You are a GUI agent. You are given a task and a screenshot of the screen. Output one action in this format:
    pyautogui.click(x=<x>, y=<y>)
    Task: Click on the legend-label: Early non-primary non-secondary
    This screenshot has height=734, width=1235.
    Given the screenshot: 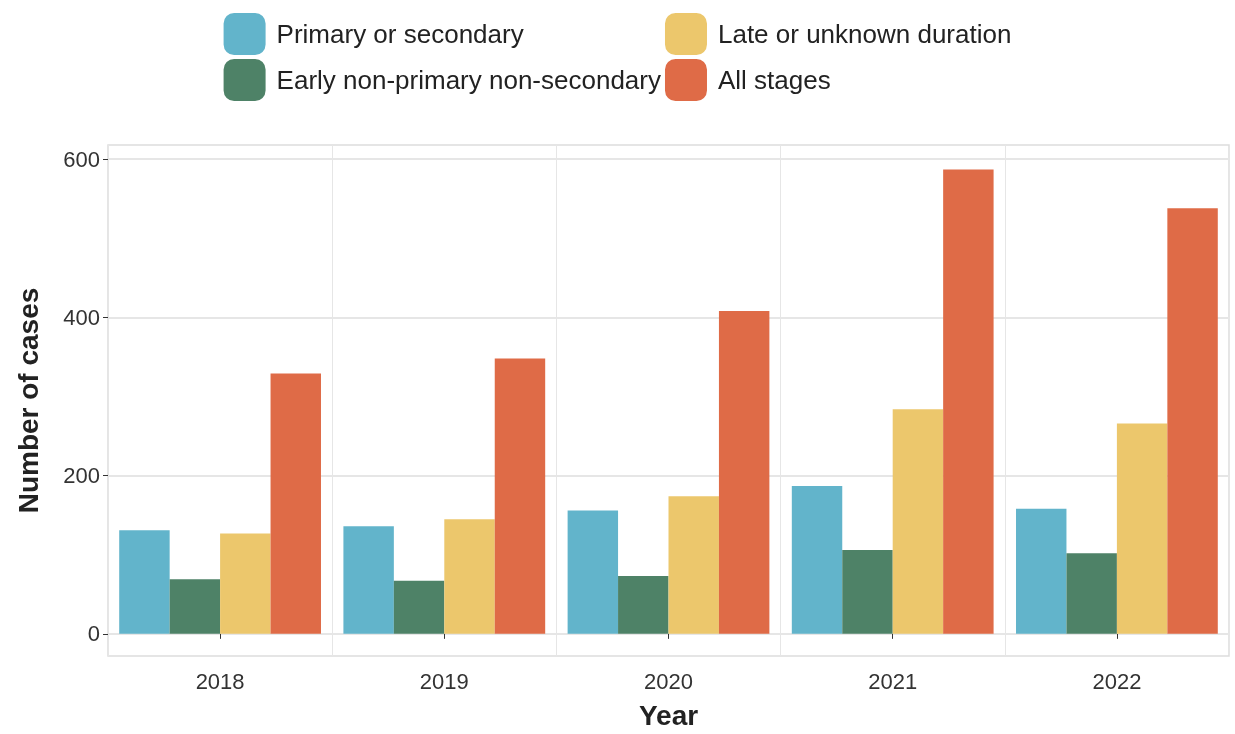 What is the action you would take?
    pyautogui.click(x=468, y=80)
    